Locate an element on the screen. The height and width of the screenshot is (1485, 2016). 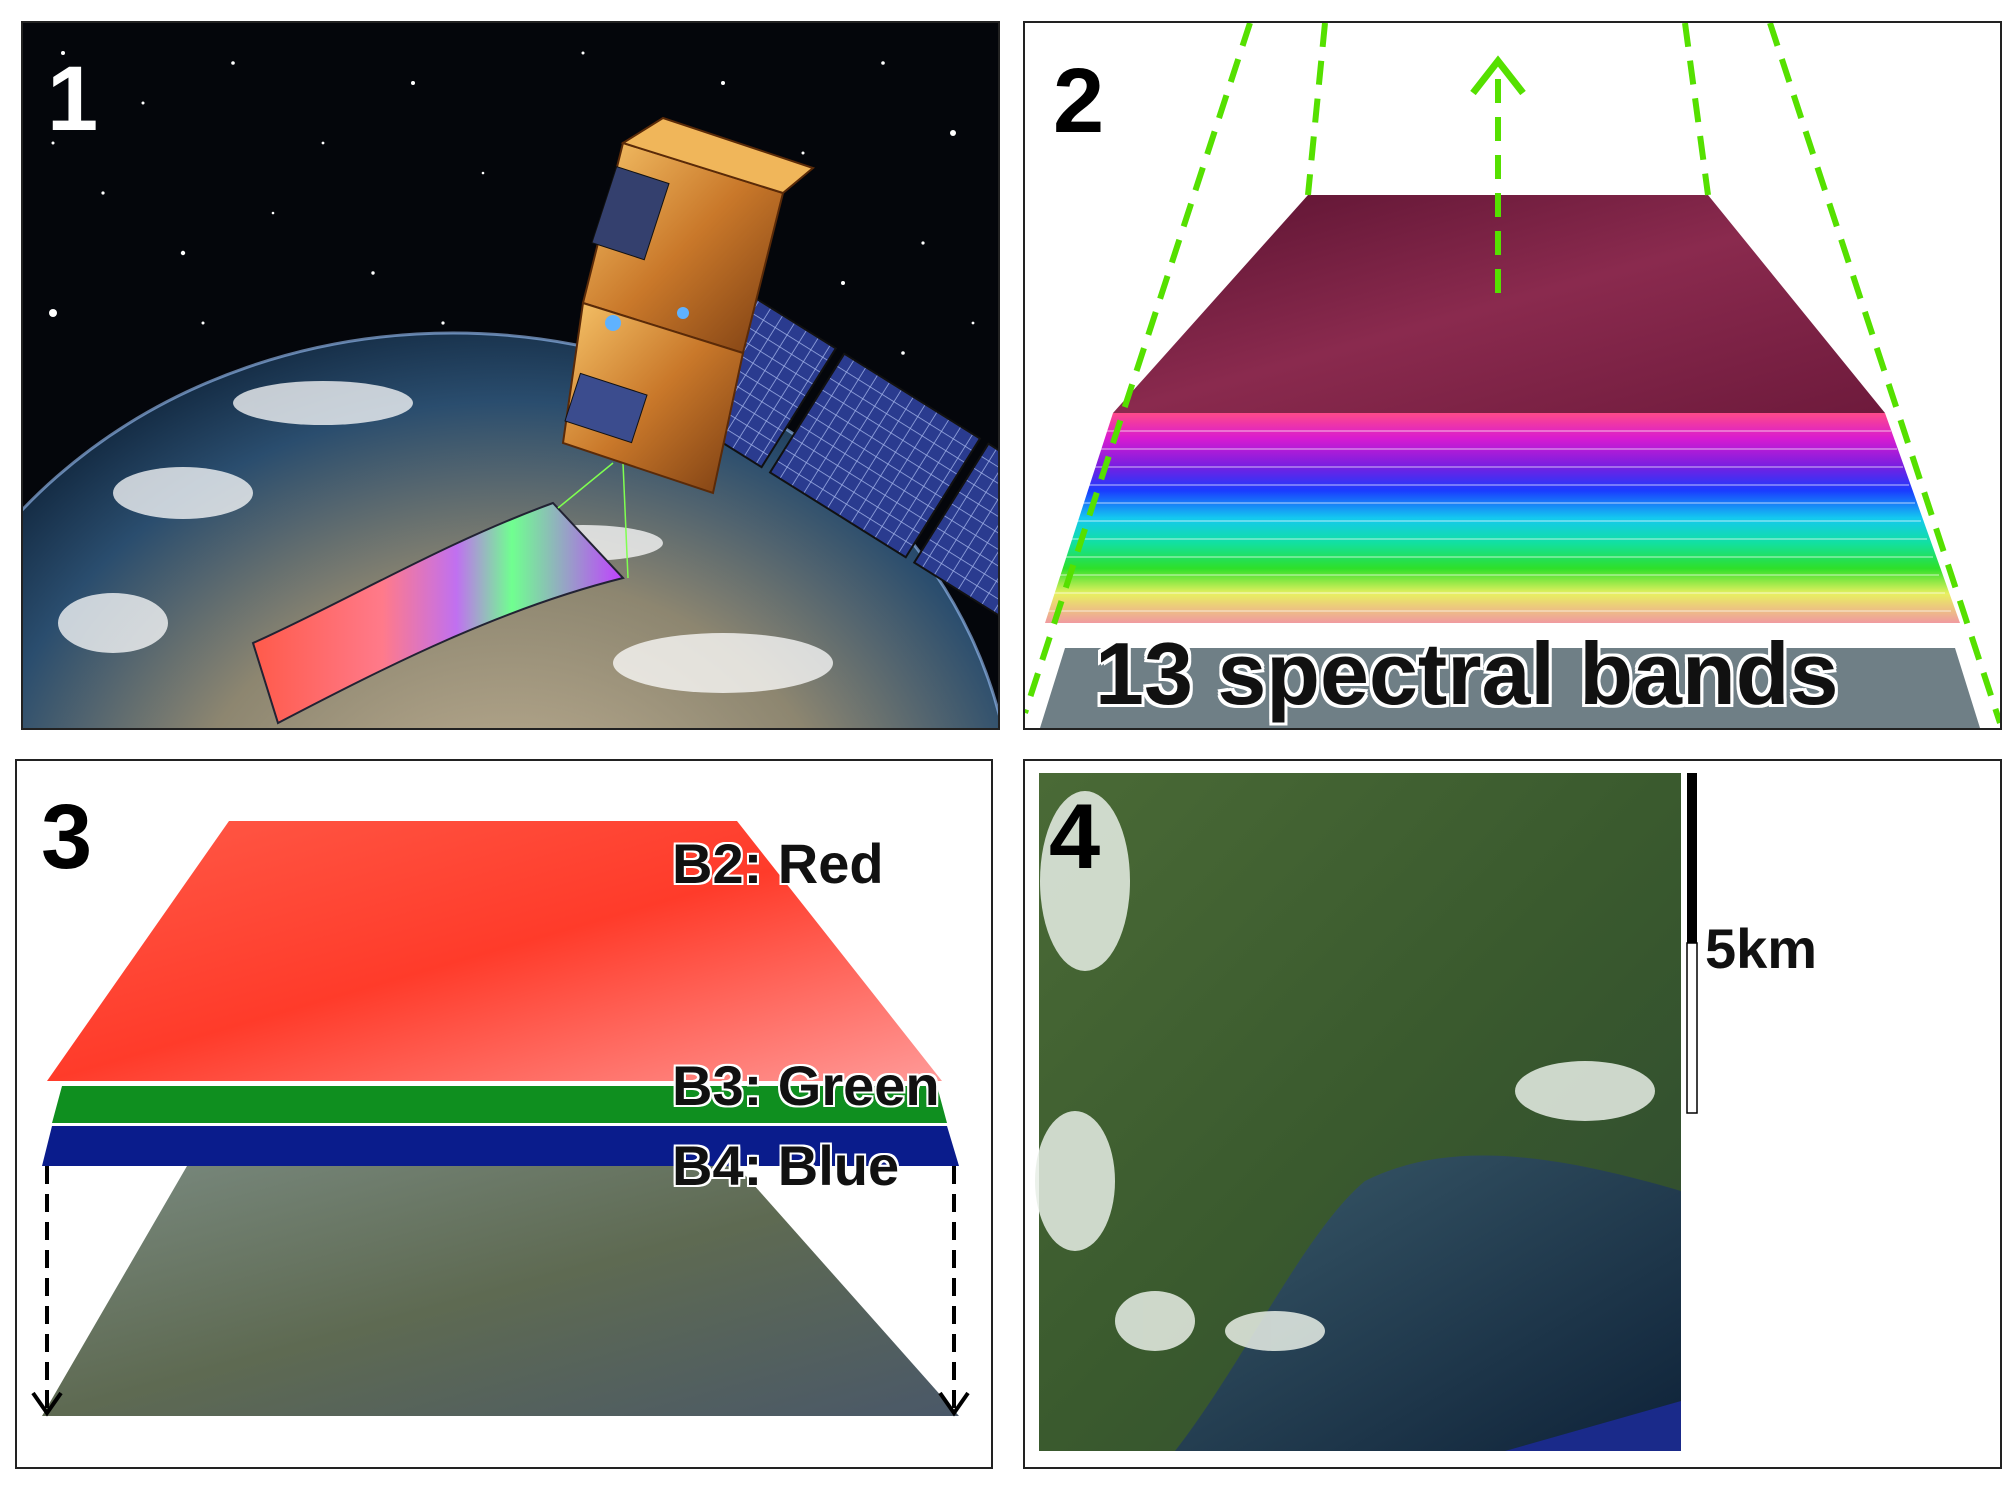
panel-number-4: 4 is located at coordinates (1075, 837).